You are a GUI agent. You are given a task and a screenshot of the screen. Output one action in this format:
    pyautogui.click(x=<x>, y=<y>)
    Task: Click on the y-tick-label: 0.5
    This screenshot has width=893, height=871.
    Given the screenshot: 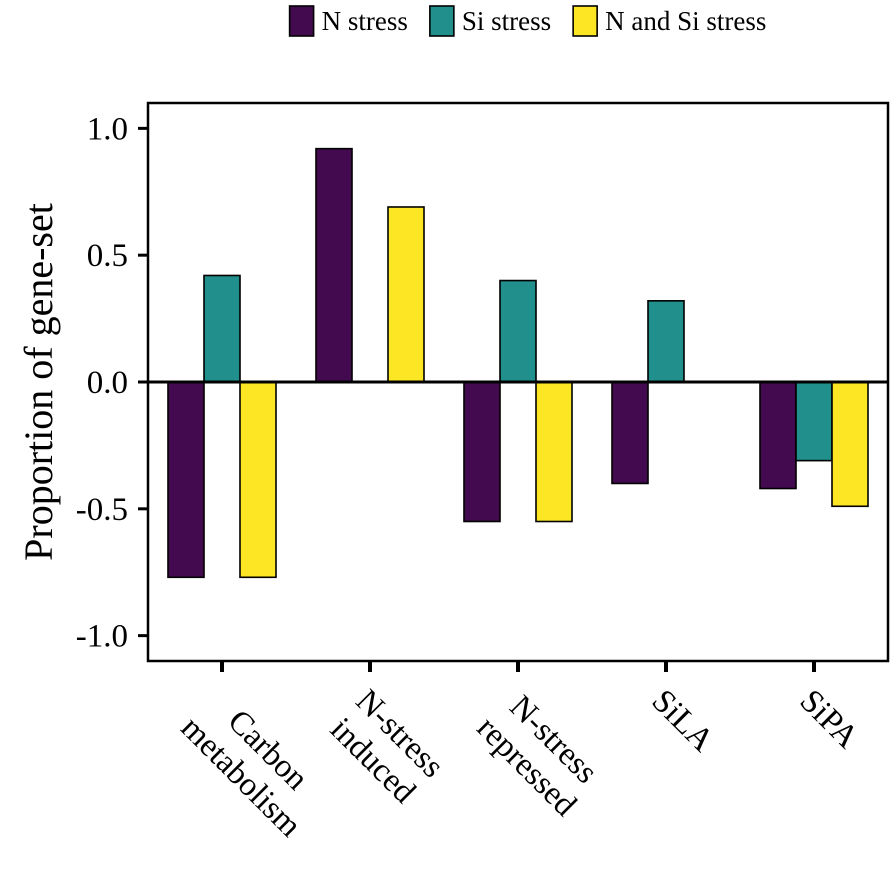 What is the action you would take?
    pyautogui.click(x=107, y=256)
    